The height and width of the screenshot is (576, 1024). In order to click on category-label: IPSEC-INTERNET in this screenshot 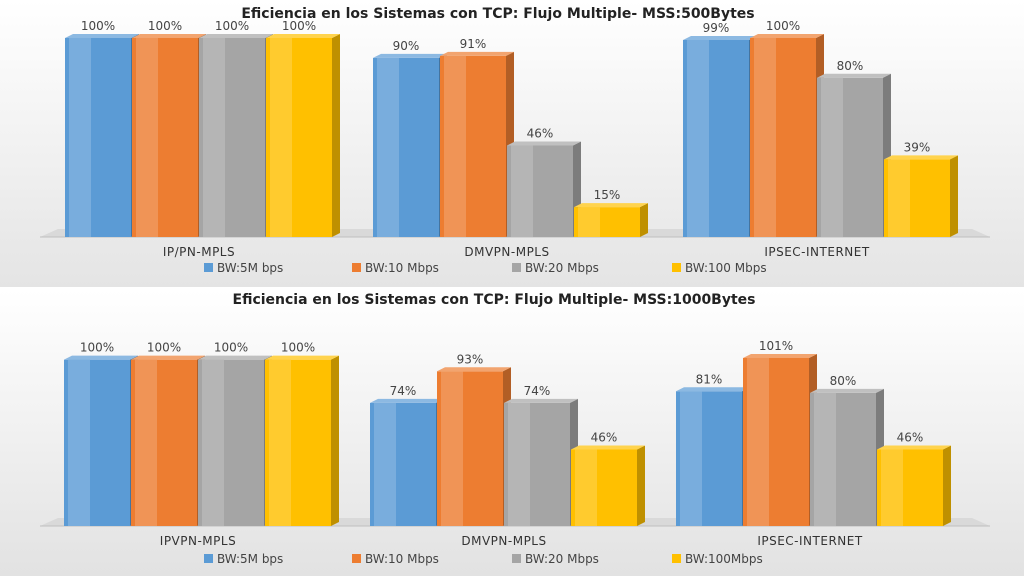, I will do `click(810, 541)`.